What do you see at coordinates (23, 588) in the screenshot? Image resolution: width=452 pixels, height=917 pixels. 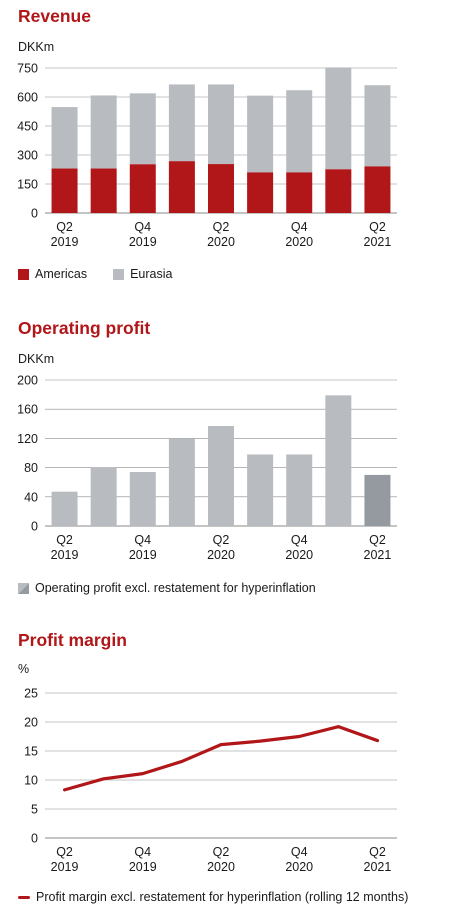 I see `operating-profit-legend-swatch` at bounding box center [23, 588].